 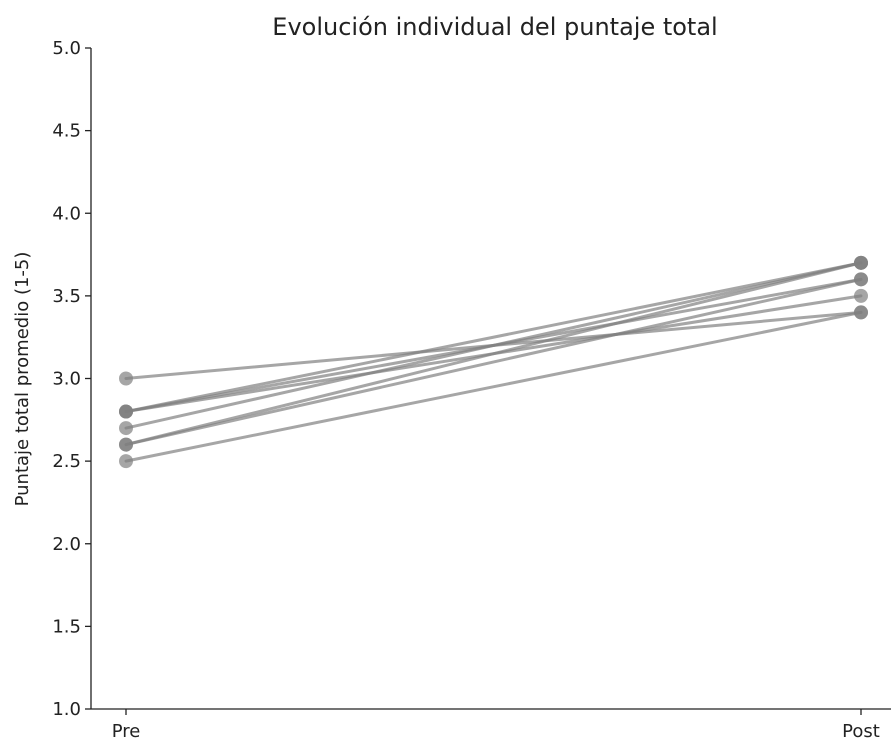 What do you see at coordinates (66, 626) in the screenshot?
I see `y-tick-label: 1.5` at bounding box center [66, 626].